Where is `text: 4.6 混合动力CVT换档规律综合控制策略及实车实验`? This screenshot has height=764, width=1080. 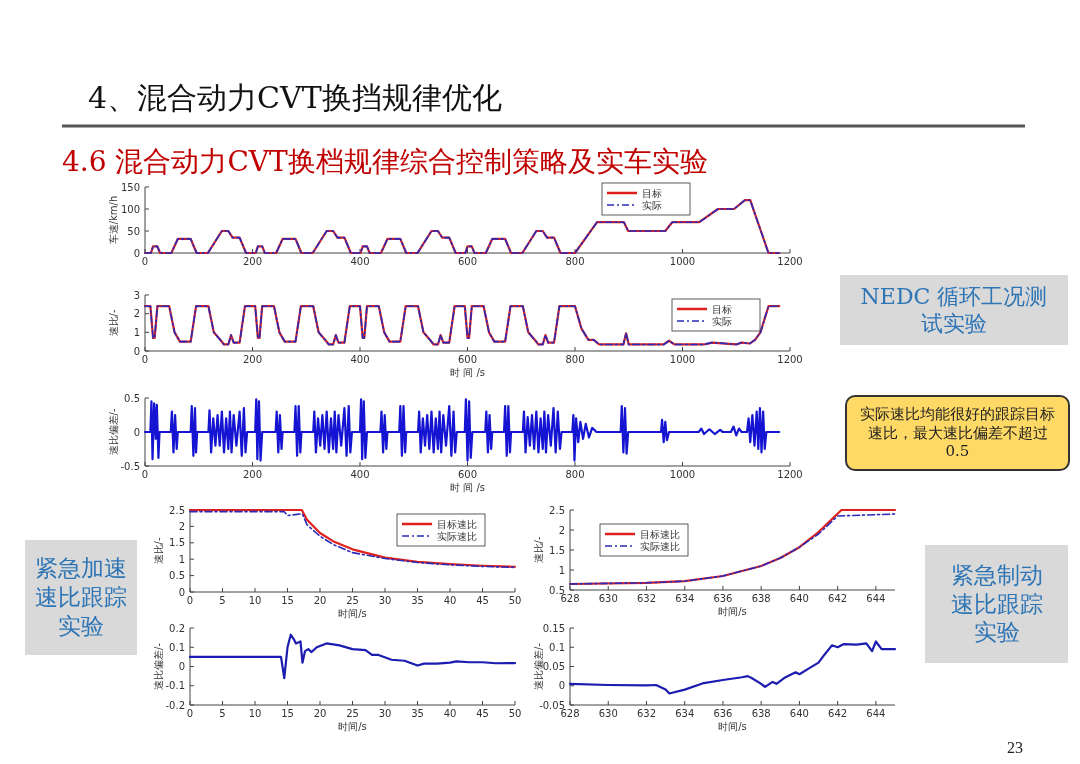 text: 4.6 混合动力CVT换档规律综合控制策略及实车实验 is located at coordinates (385, 162).